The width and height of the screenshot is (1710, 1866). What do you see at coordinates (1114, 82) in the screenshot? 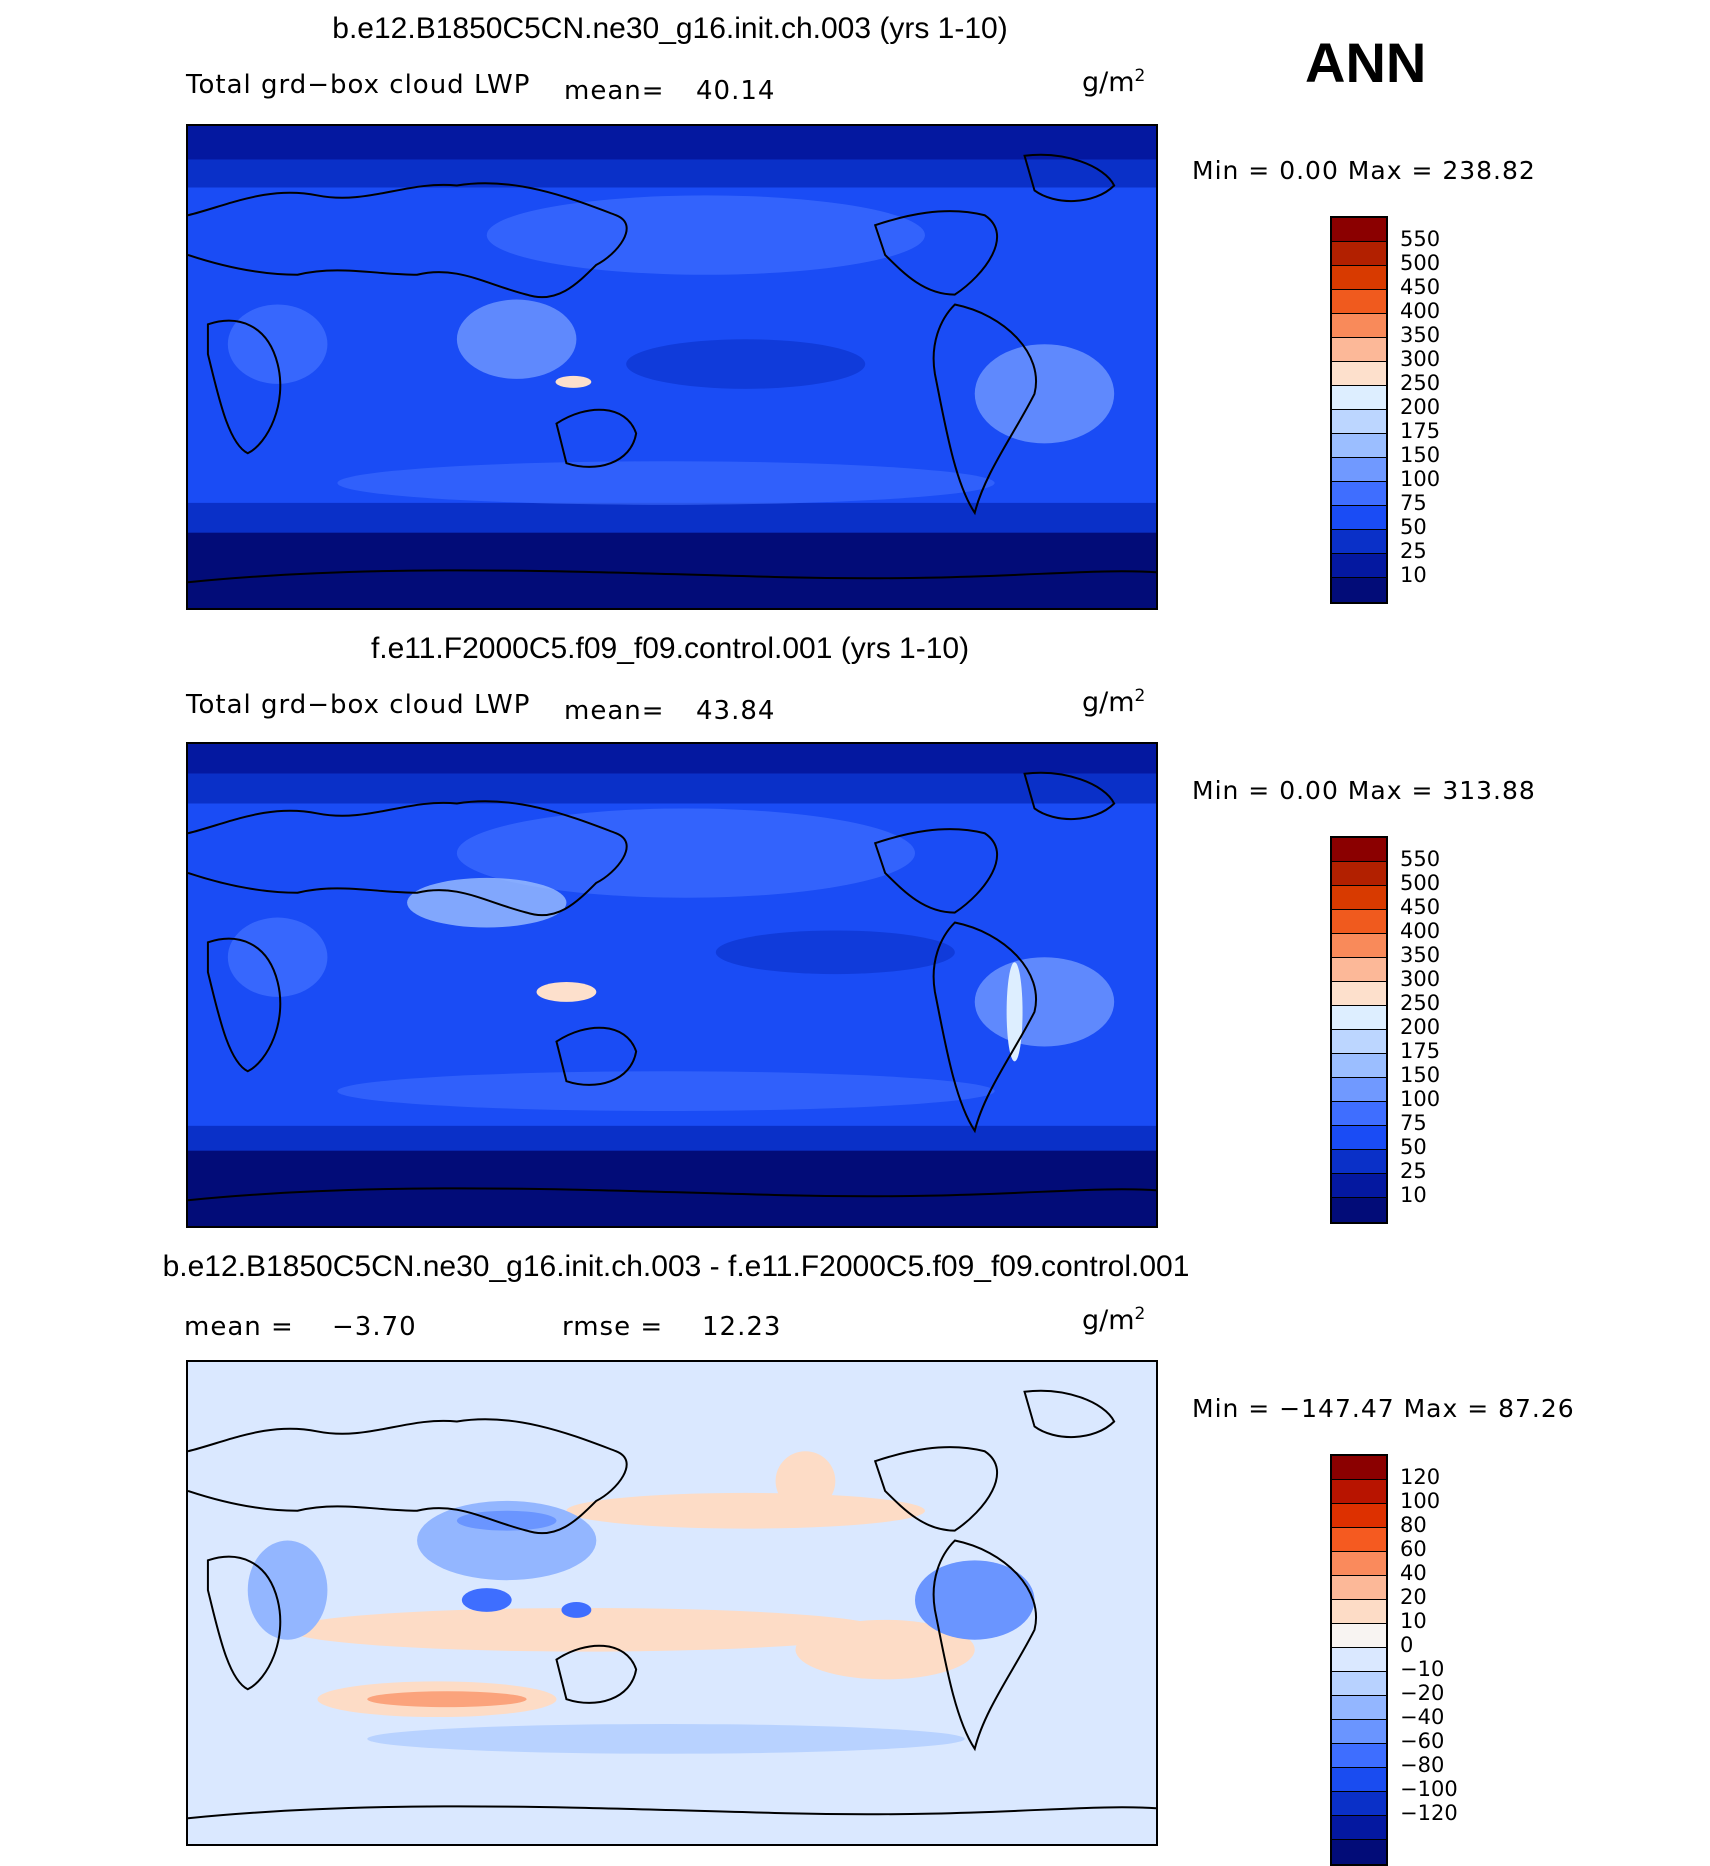
I see `panel-1-units: g/m2` at bounding box center [1114, 82].